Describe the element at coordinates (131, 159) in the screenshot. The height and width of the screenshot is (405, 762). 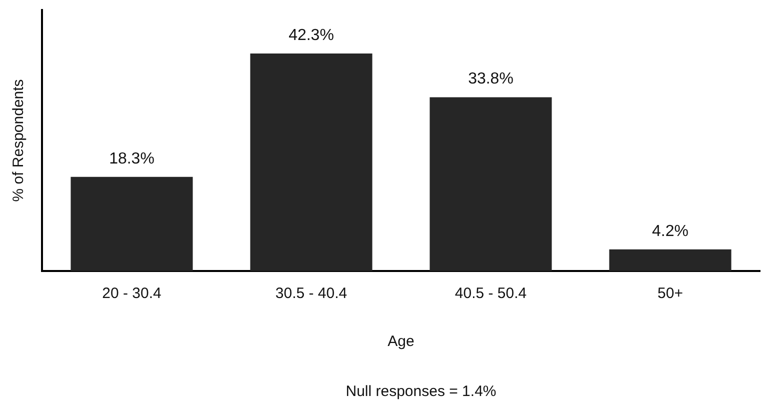
I see `data-label: 18.3%` at that location.